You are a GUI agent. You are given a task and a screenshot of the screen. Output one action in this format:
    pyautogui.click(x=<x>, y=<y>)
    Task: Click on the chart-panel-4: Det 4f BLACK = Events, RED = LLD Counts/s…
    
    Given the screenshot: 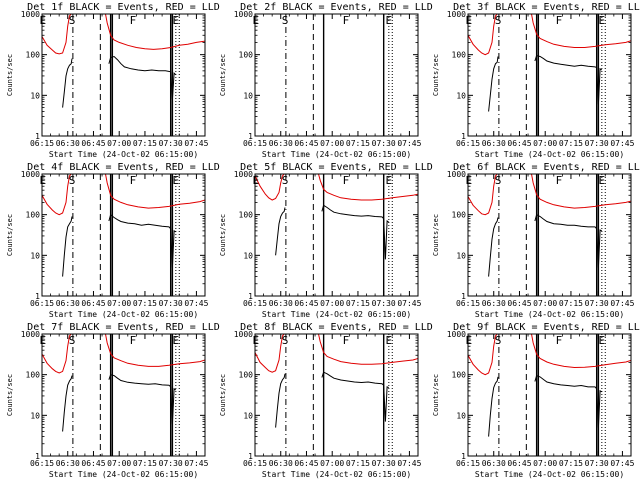 What is the action you would take?
    pyautogui.click(x=113, y=240)
    